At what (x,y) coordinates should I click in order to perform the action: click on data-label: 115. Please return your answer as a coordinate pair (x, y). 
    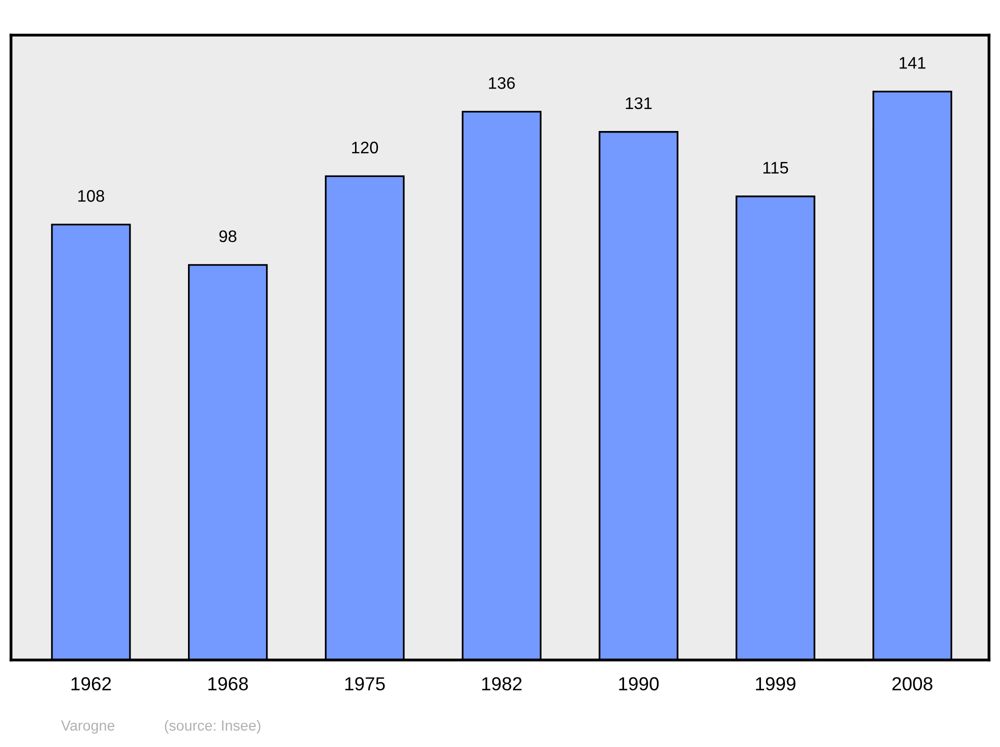
    Looking at the image, I should click on (775, 168).